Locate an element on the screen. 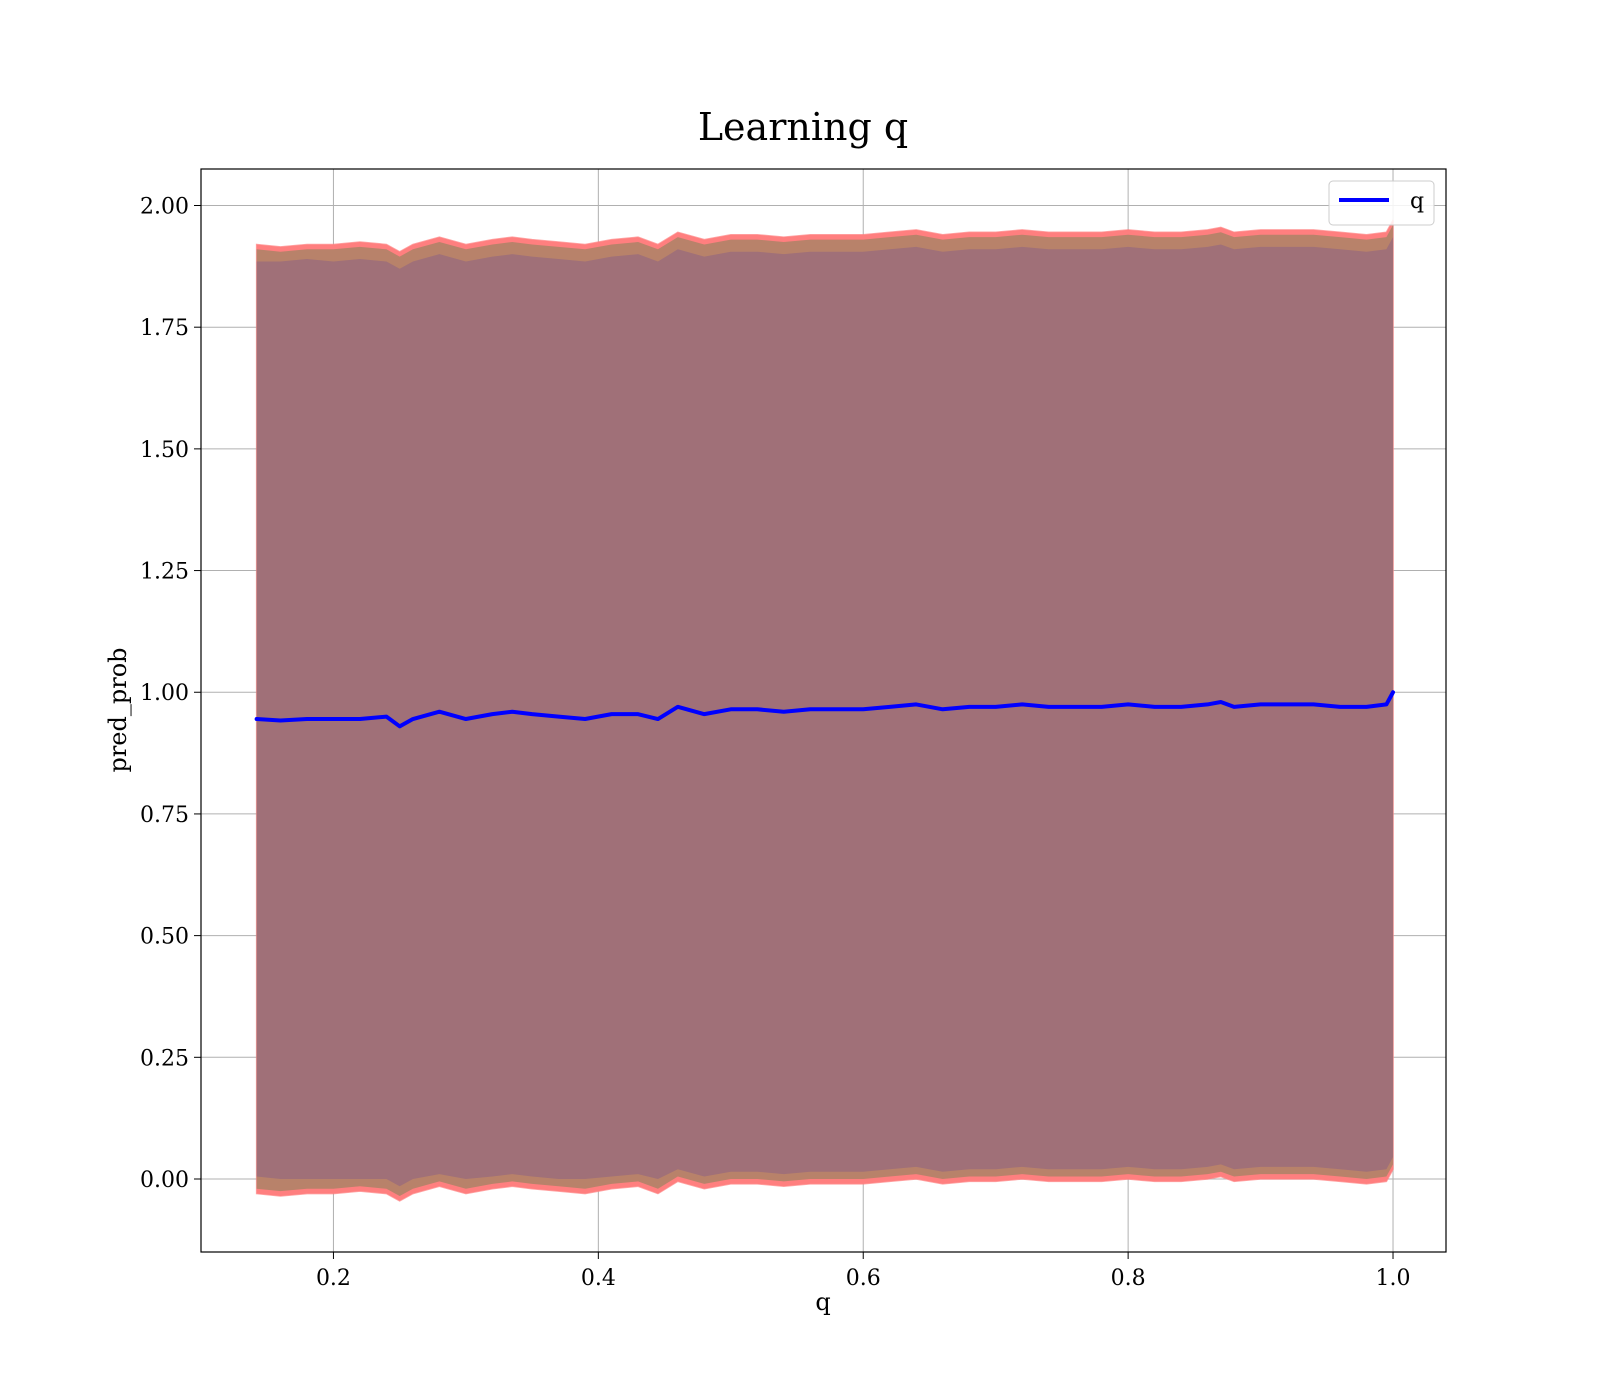  x-tick-label: 1.0 is located at coordinates (1393, 1278).